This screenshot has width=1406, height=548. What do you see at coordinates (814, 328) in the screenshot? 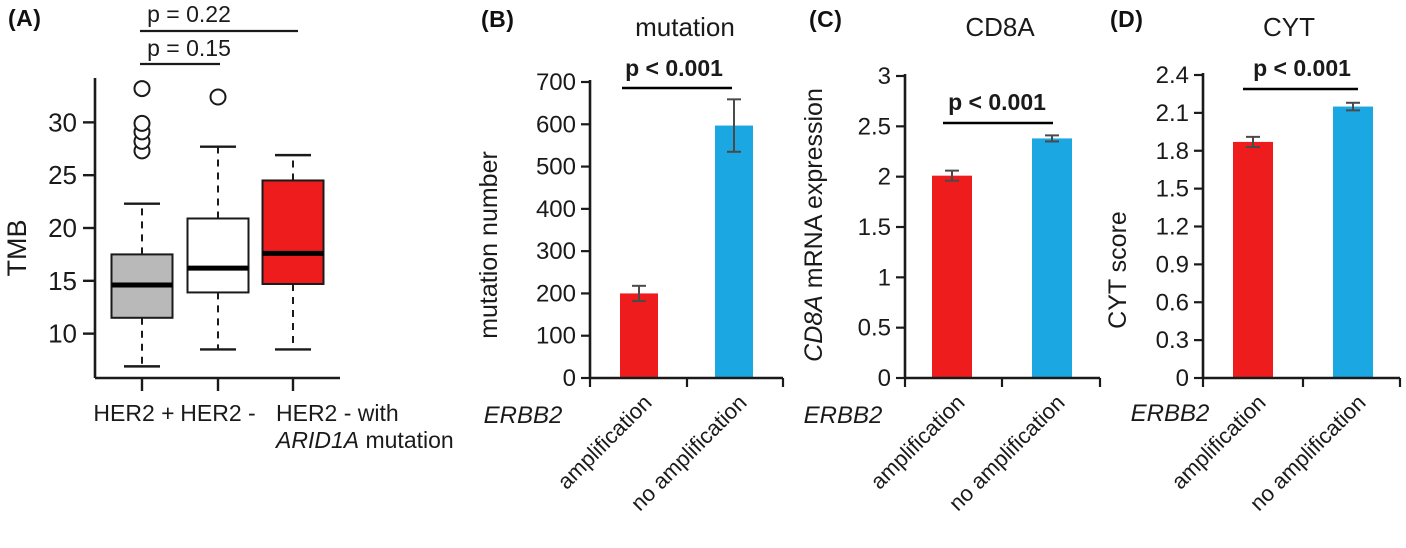
I see `gene-name-italic: CD8A` at bounding box center [814, 328].